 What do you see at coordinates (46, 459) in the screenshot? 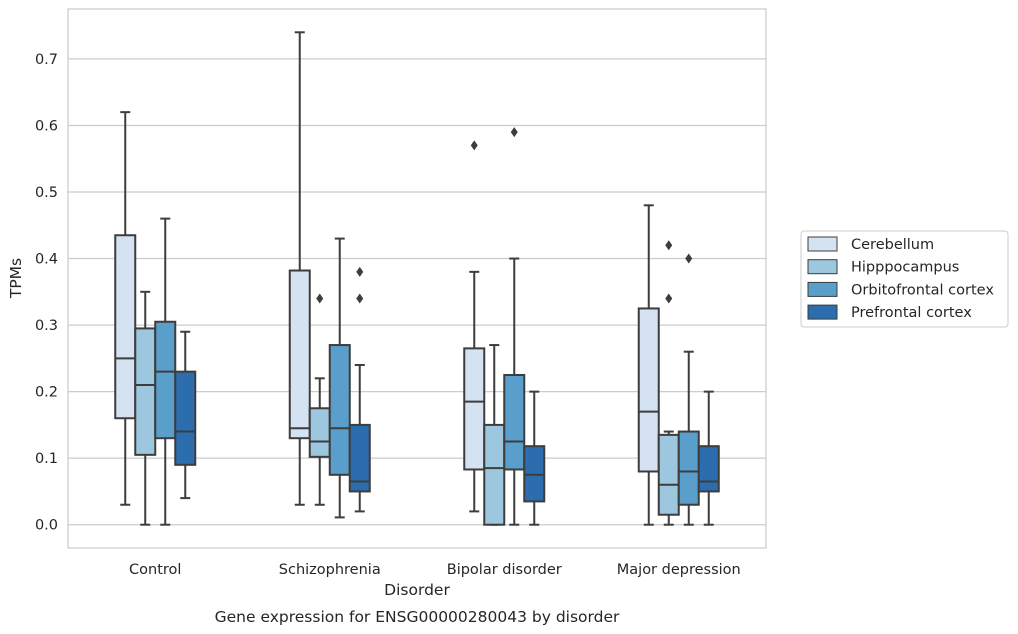
I see `y-tick-label: 0.1` at bounding box center [46, 459].